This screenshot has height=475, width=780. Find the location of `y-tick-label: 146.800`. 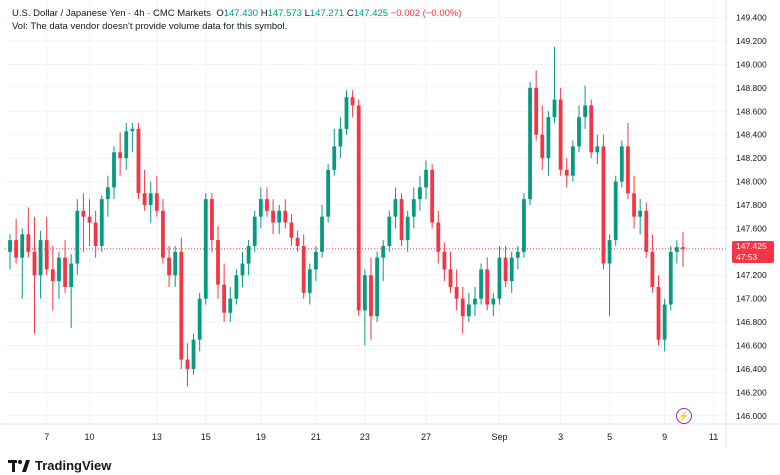

y-tick-label: 146.800 is located at coordinates (751, 322).